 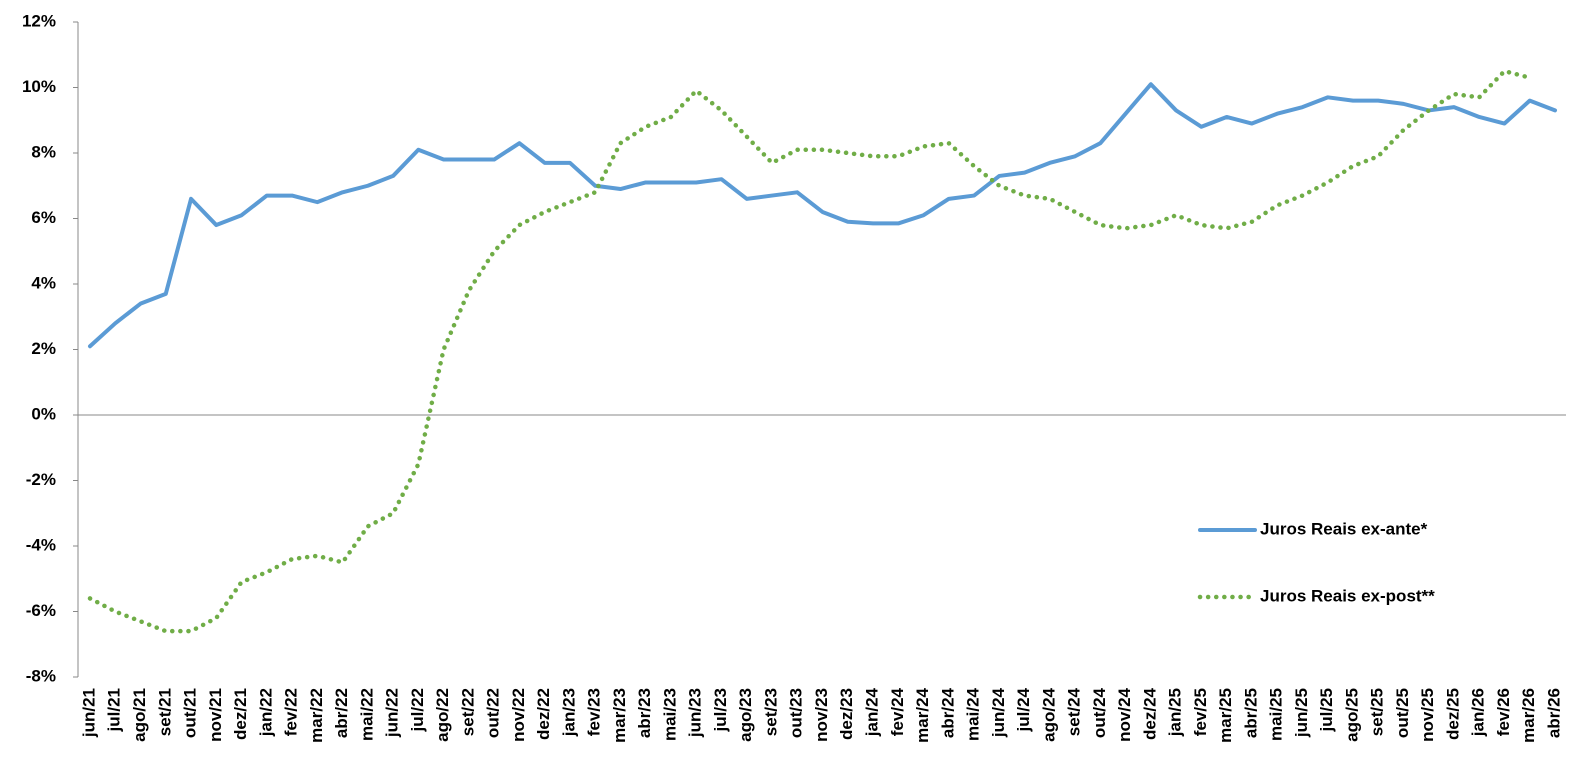 I want to click on x-tick-label: set/23, so click(x=770, y=712).